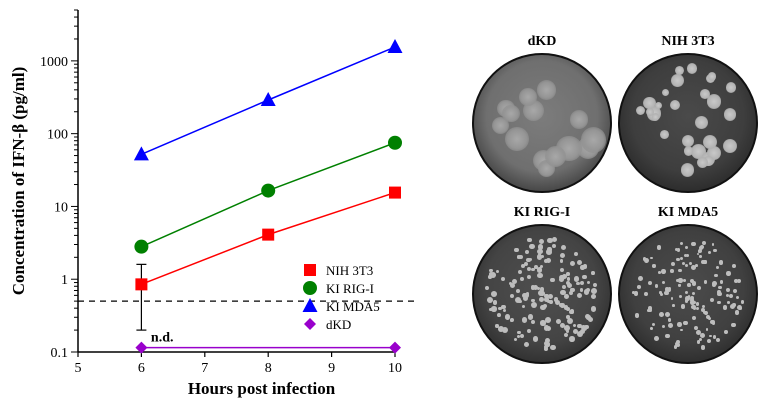 The width and height of the screenshot is (771, 412). What do you see at coordinates (18, 181) in the screenshot?
I see `y-axis-title: Concentration of IFN-β (pg/ml)` at bounding box center [18, 181].